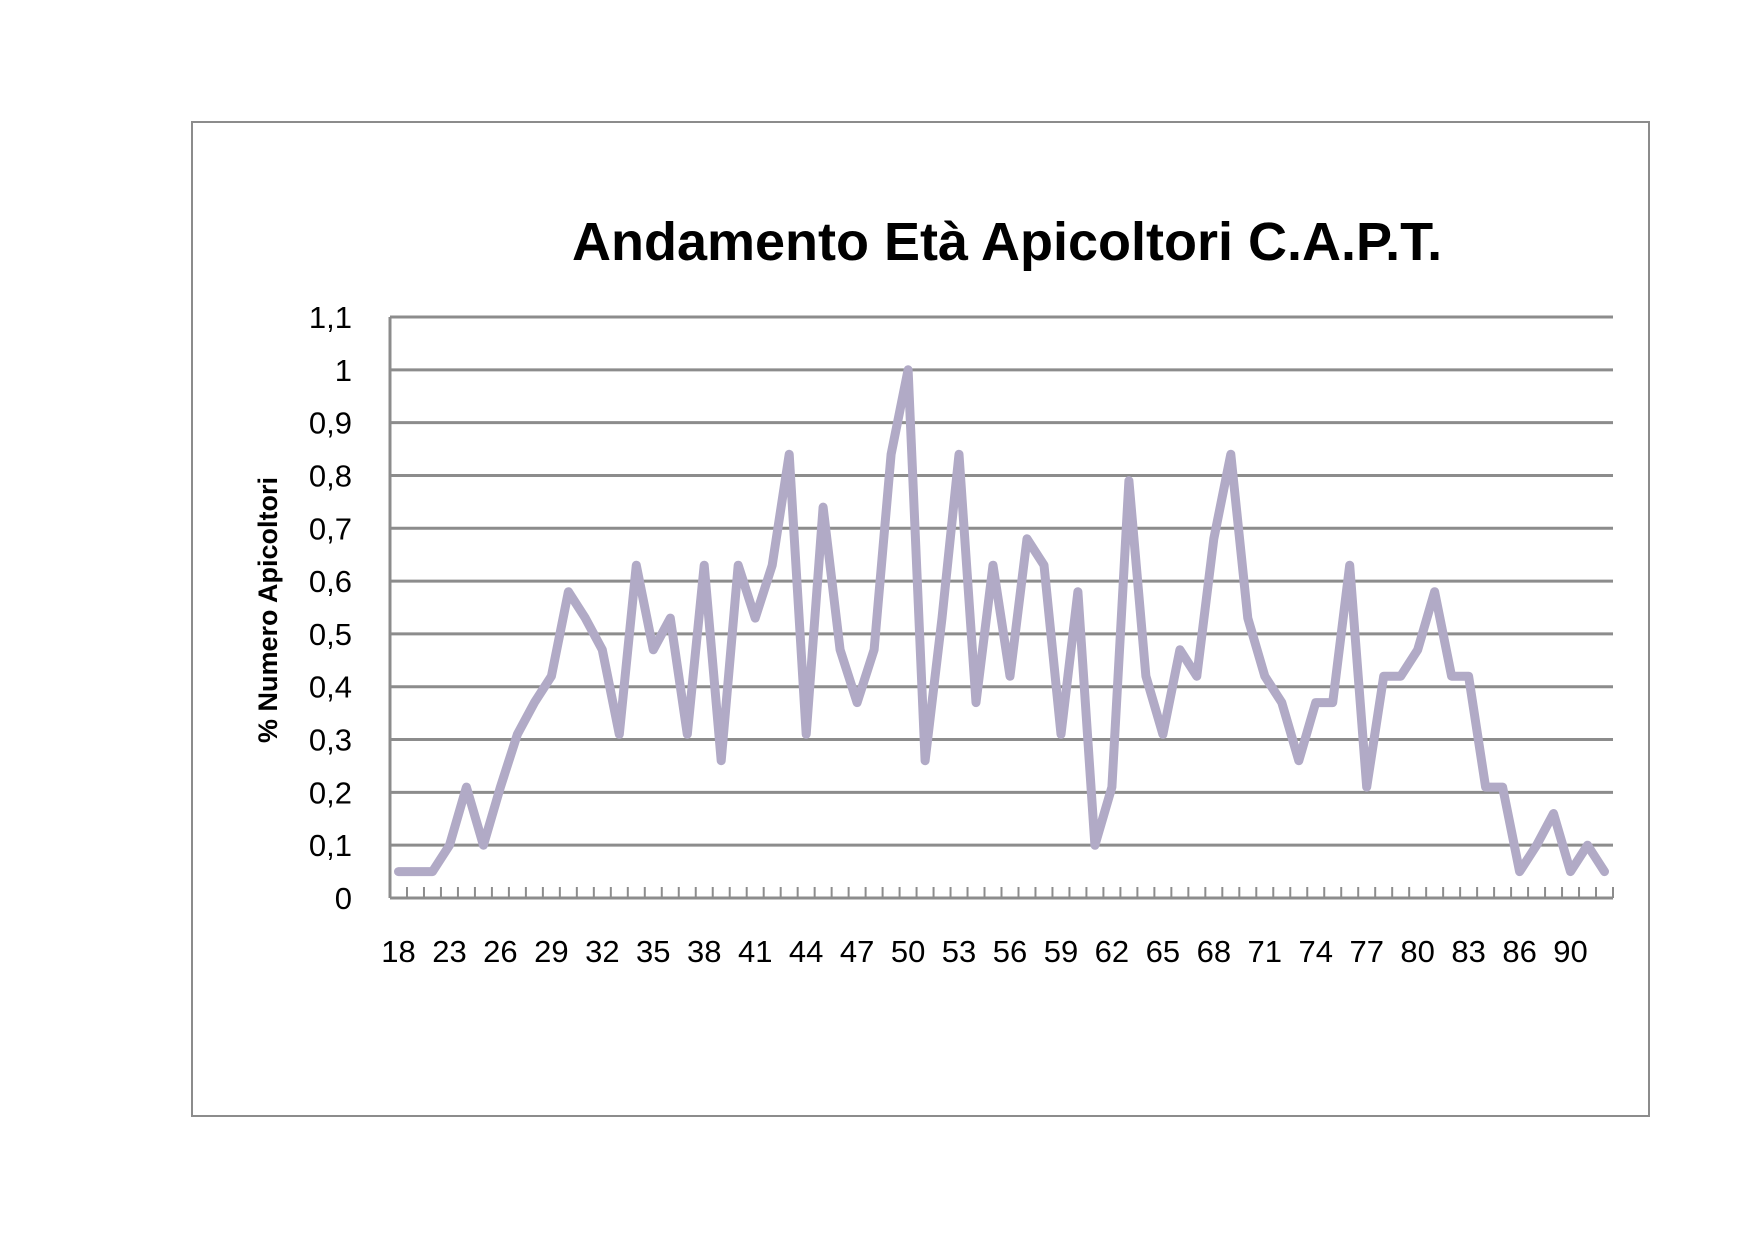 This screenshot has width=1754, height=1239. I want to click on x-tick-label: 53, so click(959, 951).